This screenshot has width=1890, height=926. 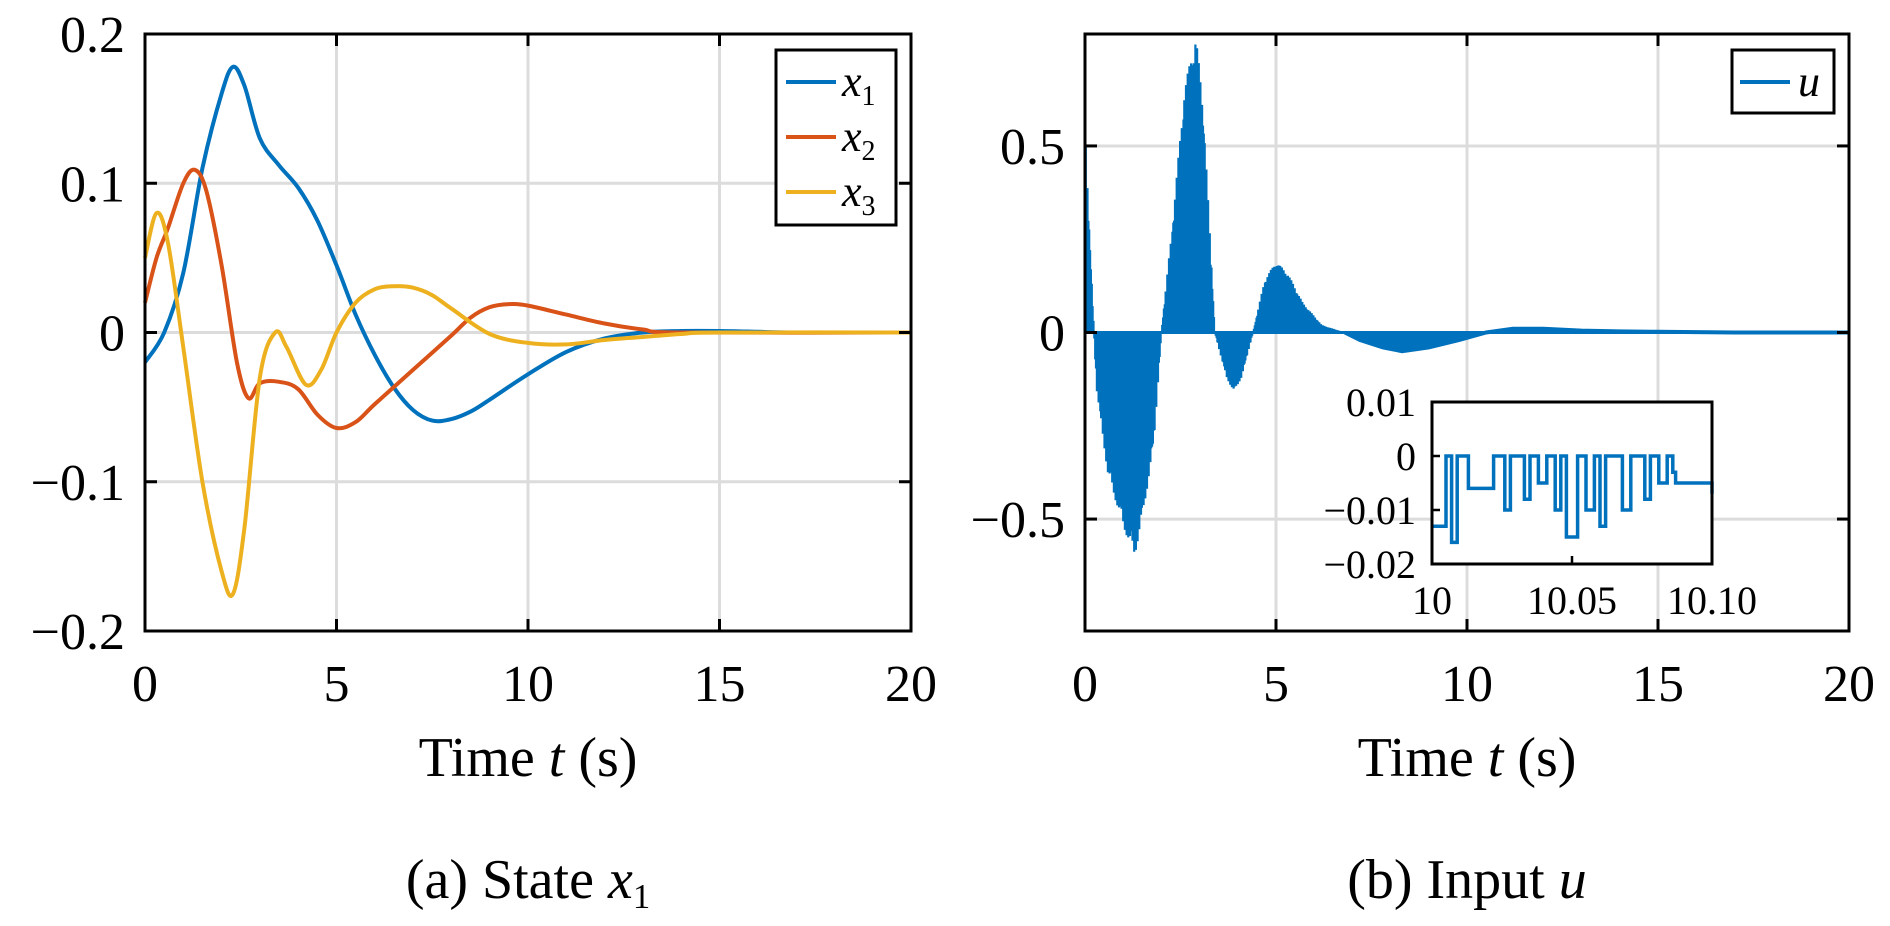 What do you see at coordinates (1572, 600) in the screenshot?
I see `inset-x-tick-label: 10.05` at bounding box center [1572, 600].